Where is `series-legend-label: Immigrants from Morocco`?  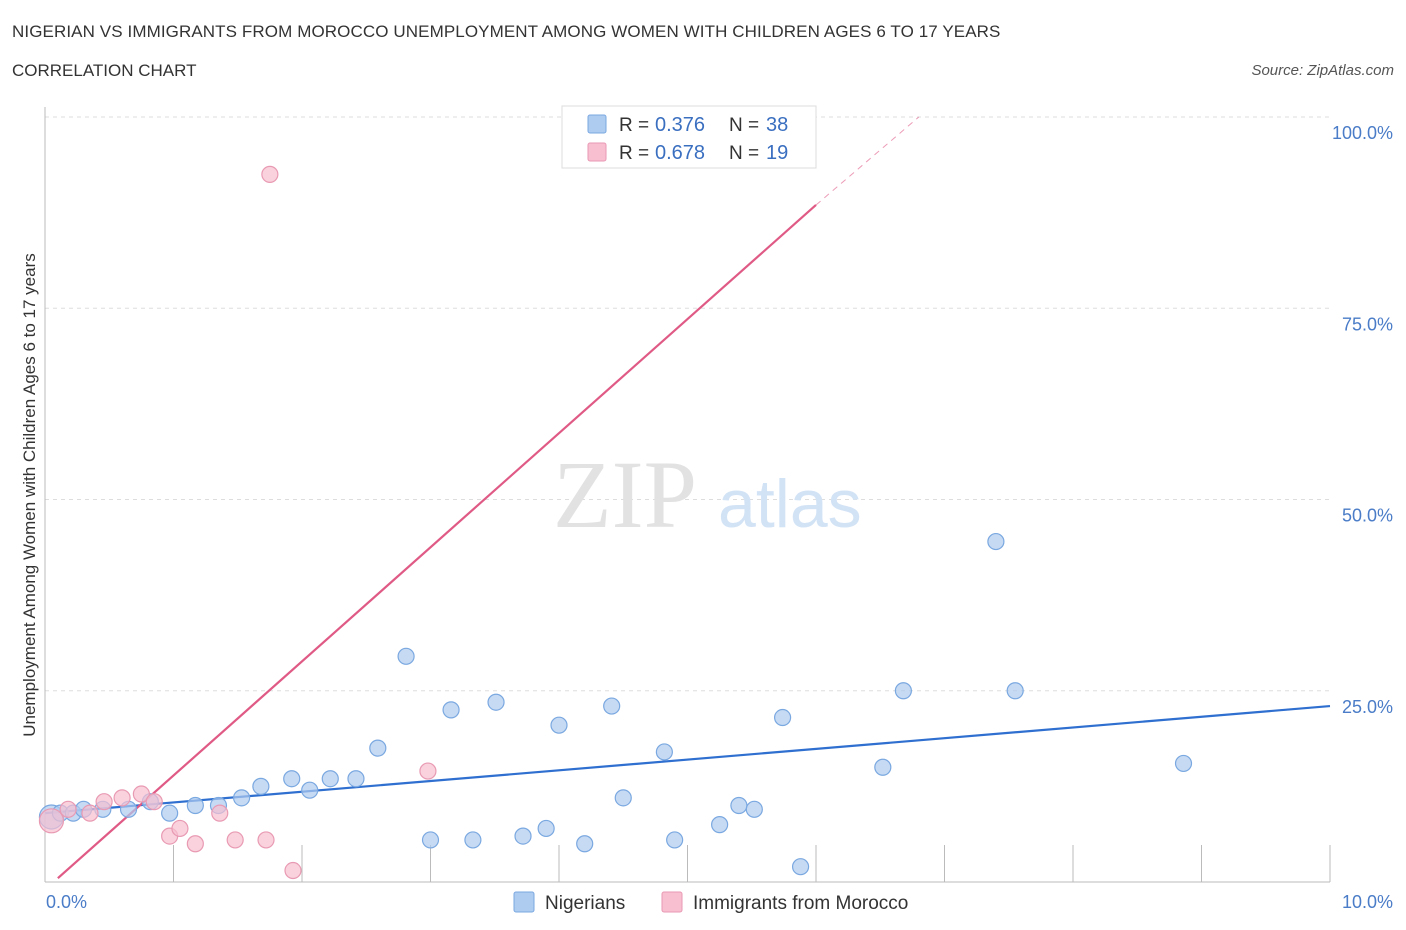
series-legend-label: Immigrants from Morocco is located at coordinates (800, 903).